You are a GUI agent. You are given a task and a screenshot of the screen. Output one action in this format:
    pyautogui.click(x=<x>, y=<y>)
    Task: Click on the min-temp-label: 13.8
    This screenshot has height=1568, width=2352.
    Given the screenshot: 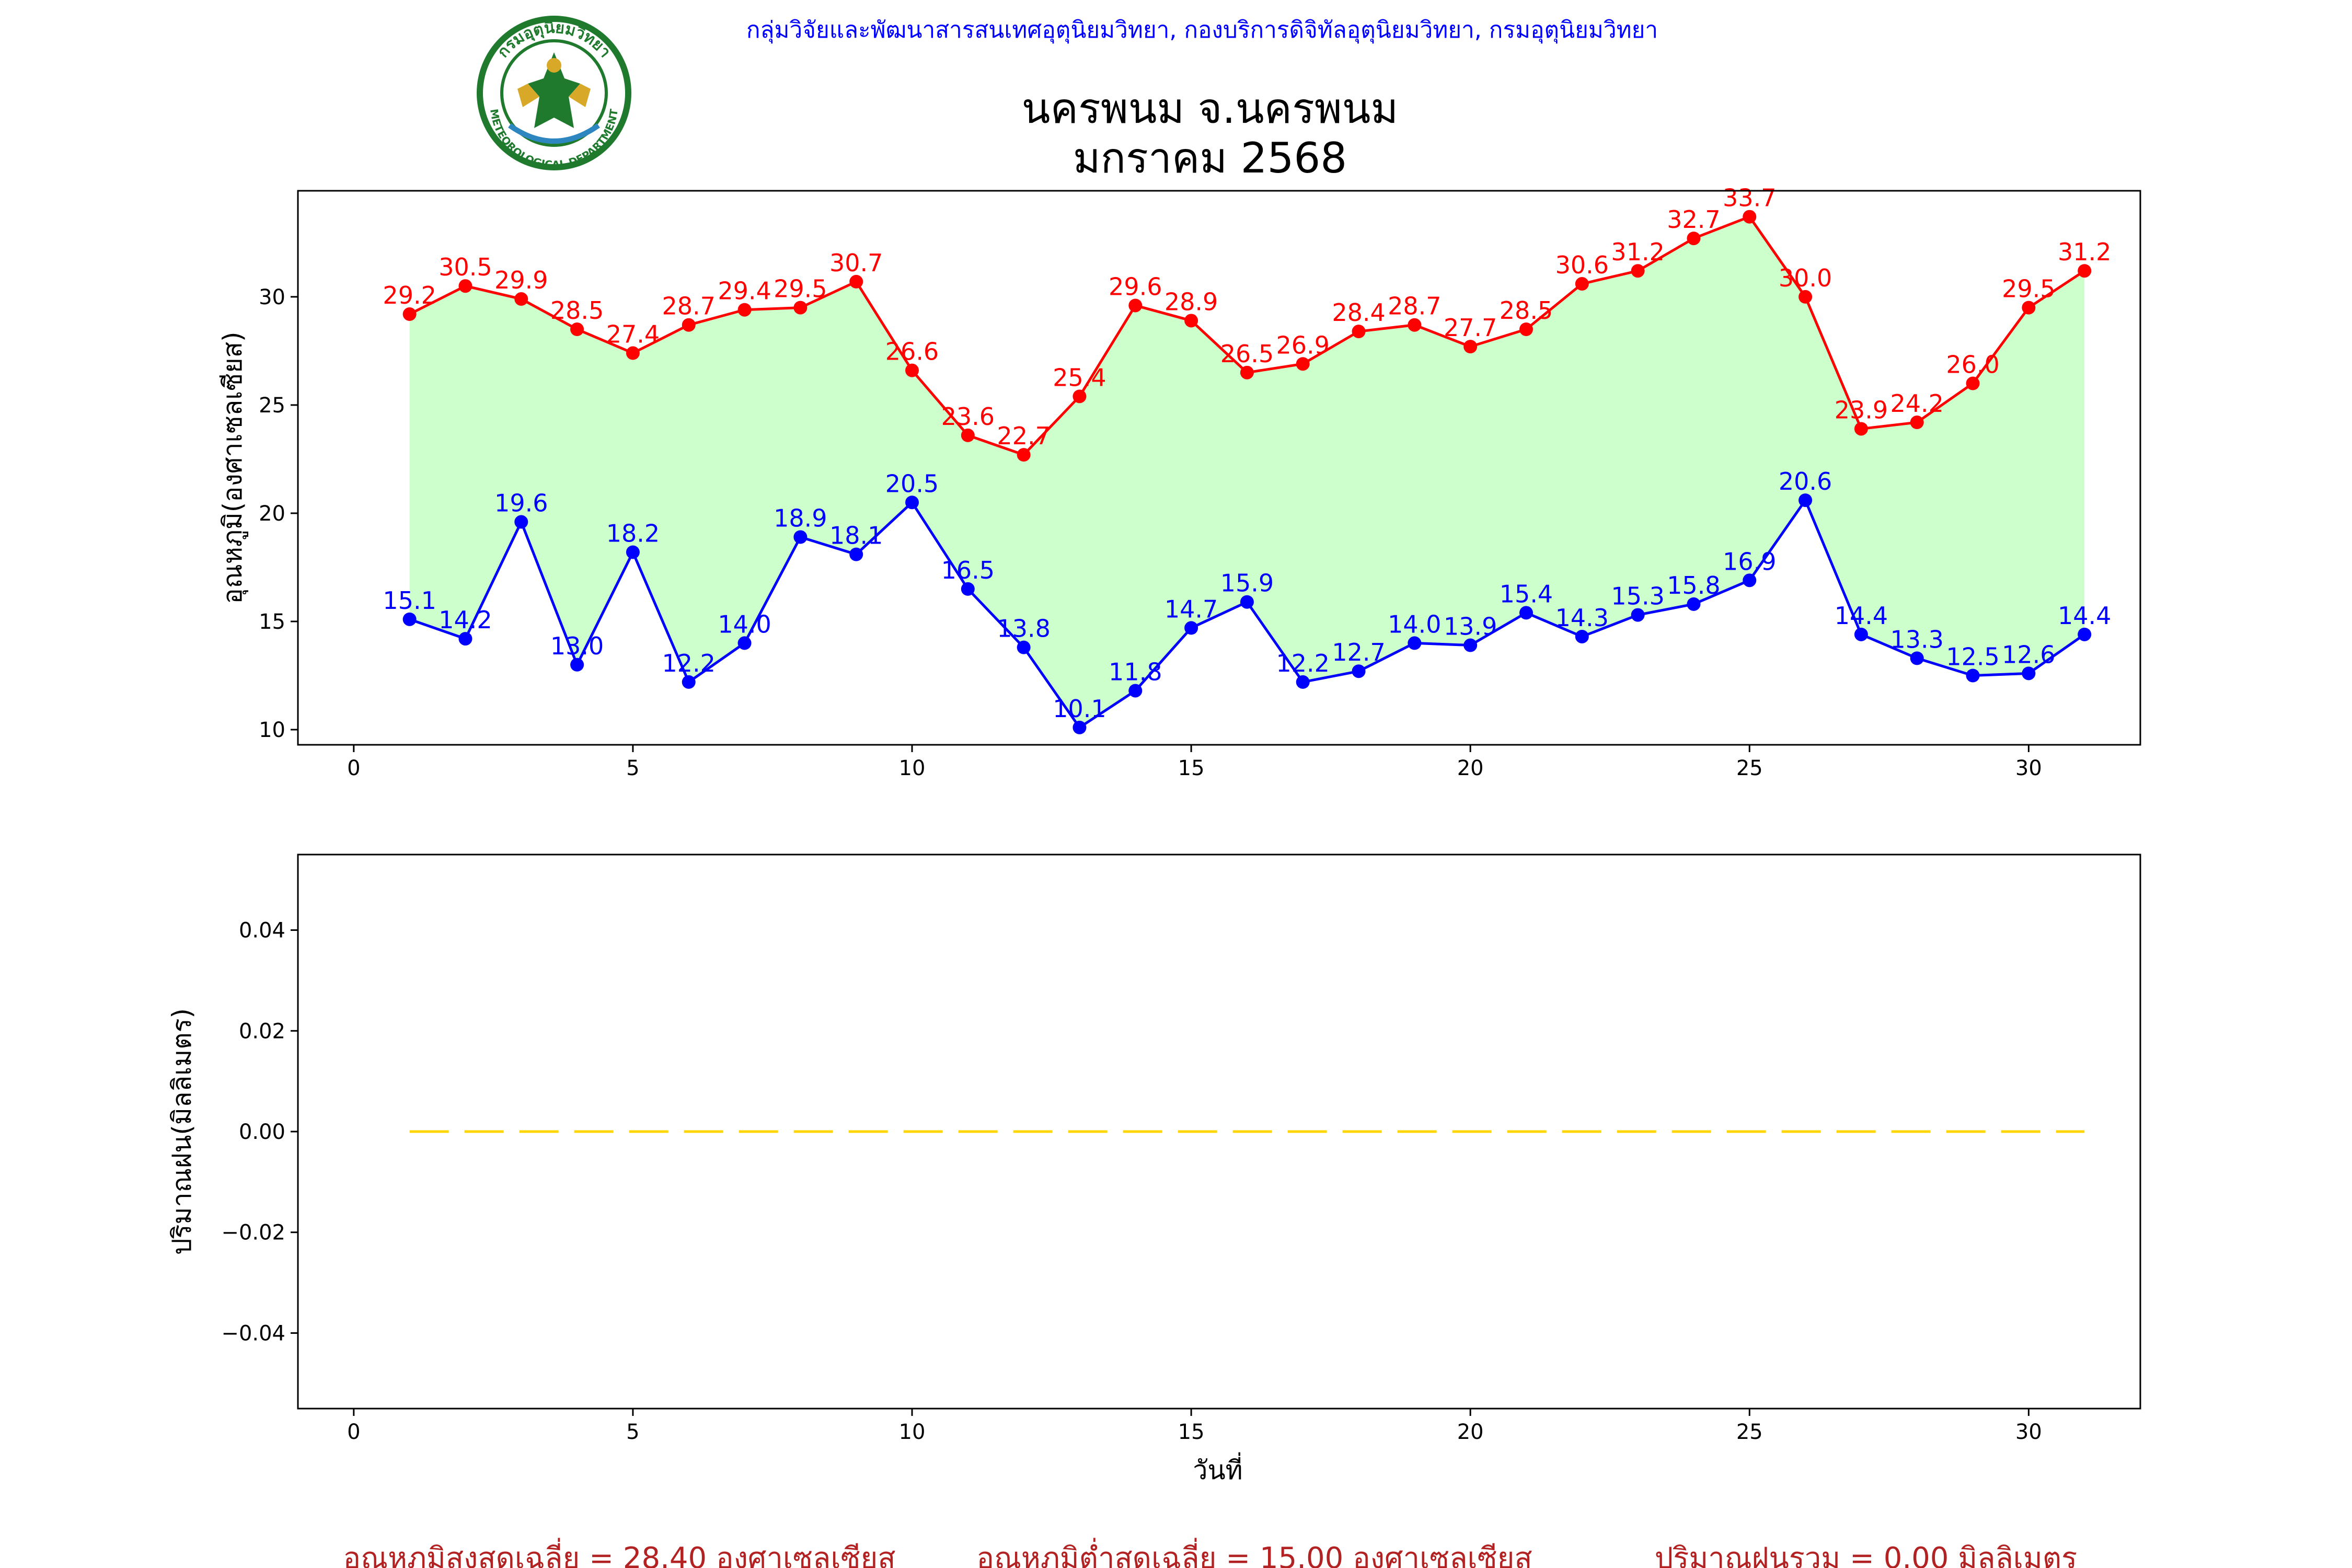 What is the action you would take?
    pyautogui.click(x=1023, y=629)
    